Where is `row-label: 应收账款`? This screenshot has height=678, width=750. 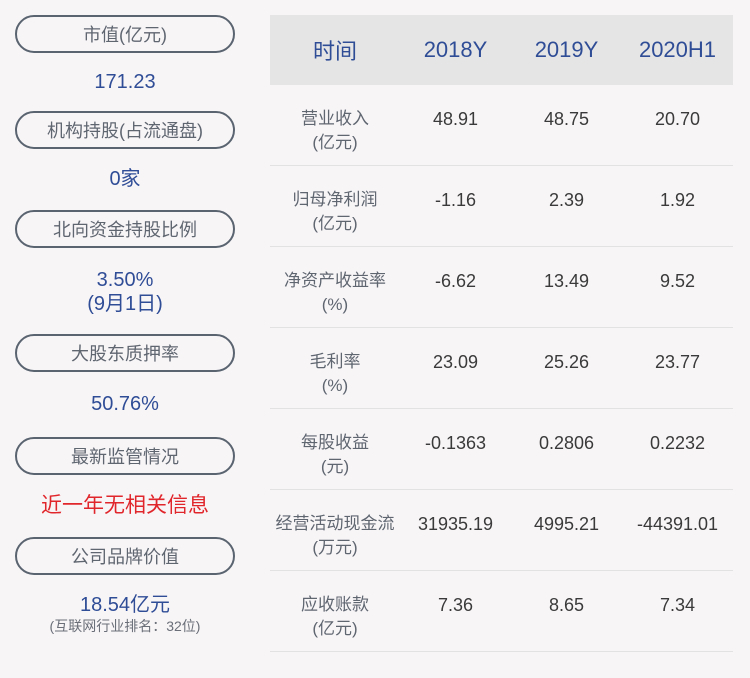
row-label: 应收账款 is located at coordinates (335, 604).